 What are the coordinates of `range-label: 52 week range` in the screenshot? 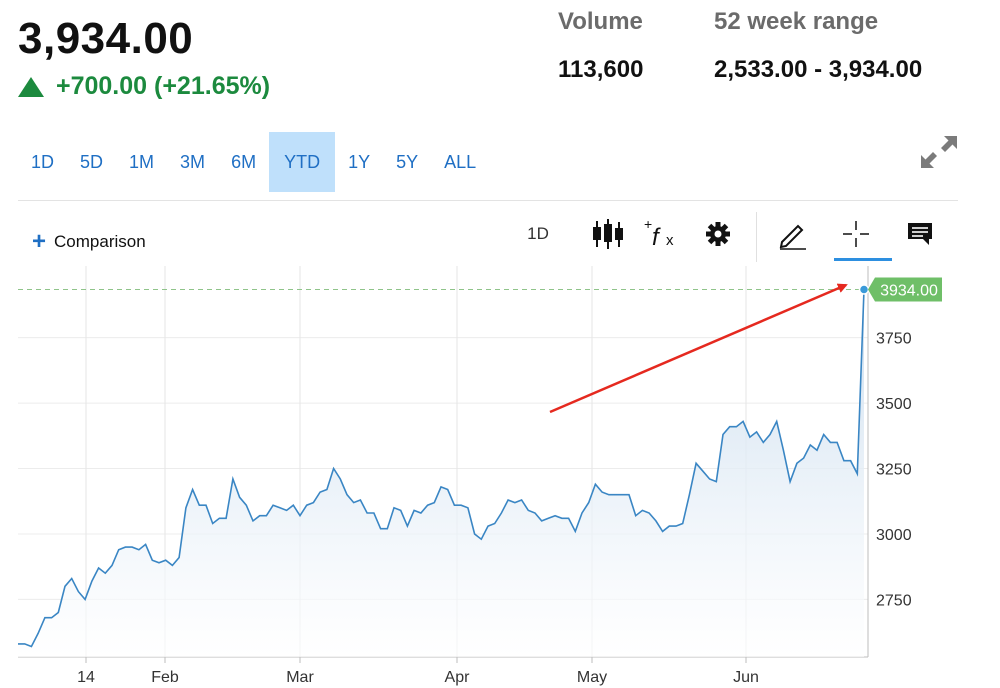 It's located at (796, 21).